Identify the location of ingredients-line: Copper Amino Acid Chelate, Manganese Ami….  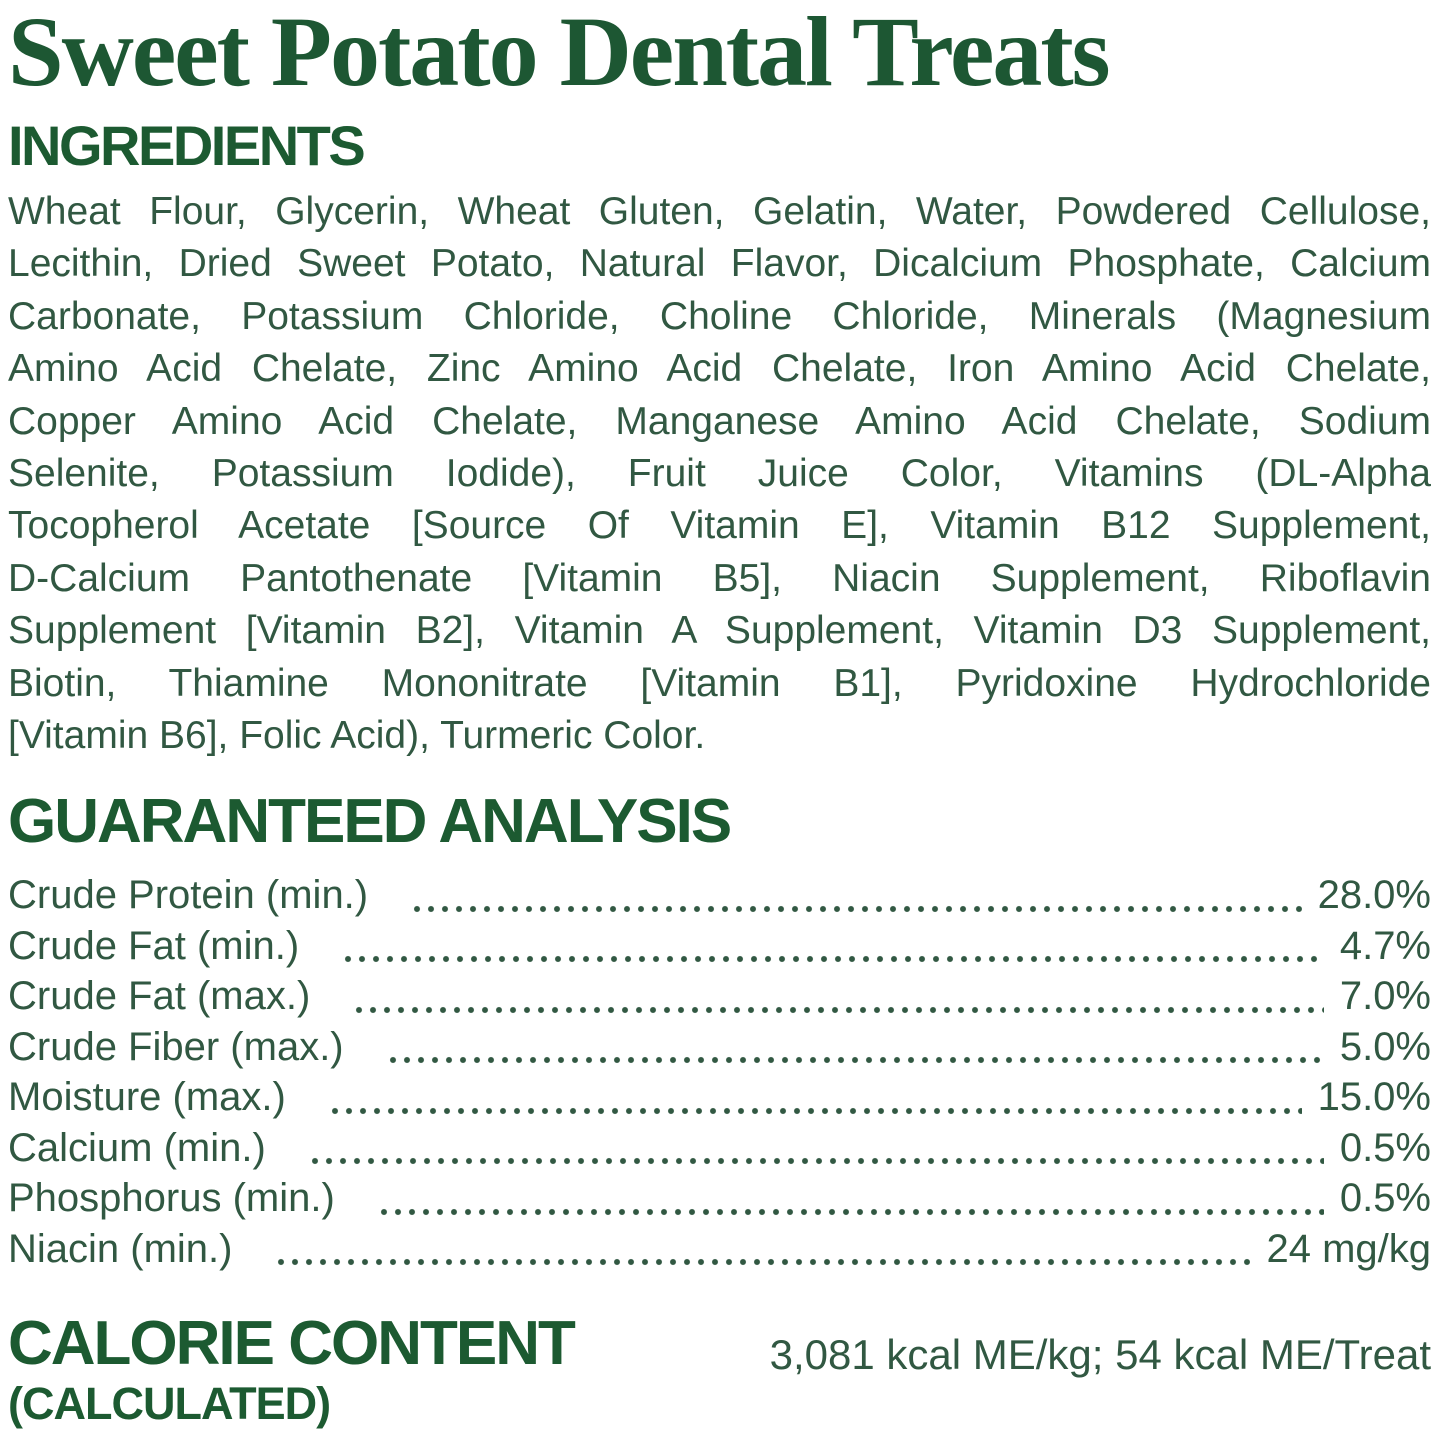
(719, 421).